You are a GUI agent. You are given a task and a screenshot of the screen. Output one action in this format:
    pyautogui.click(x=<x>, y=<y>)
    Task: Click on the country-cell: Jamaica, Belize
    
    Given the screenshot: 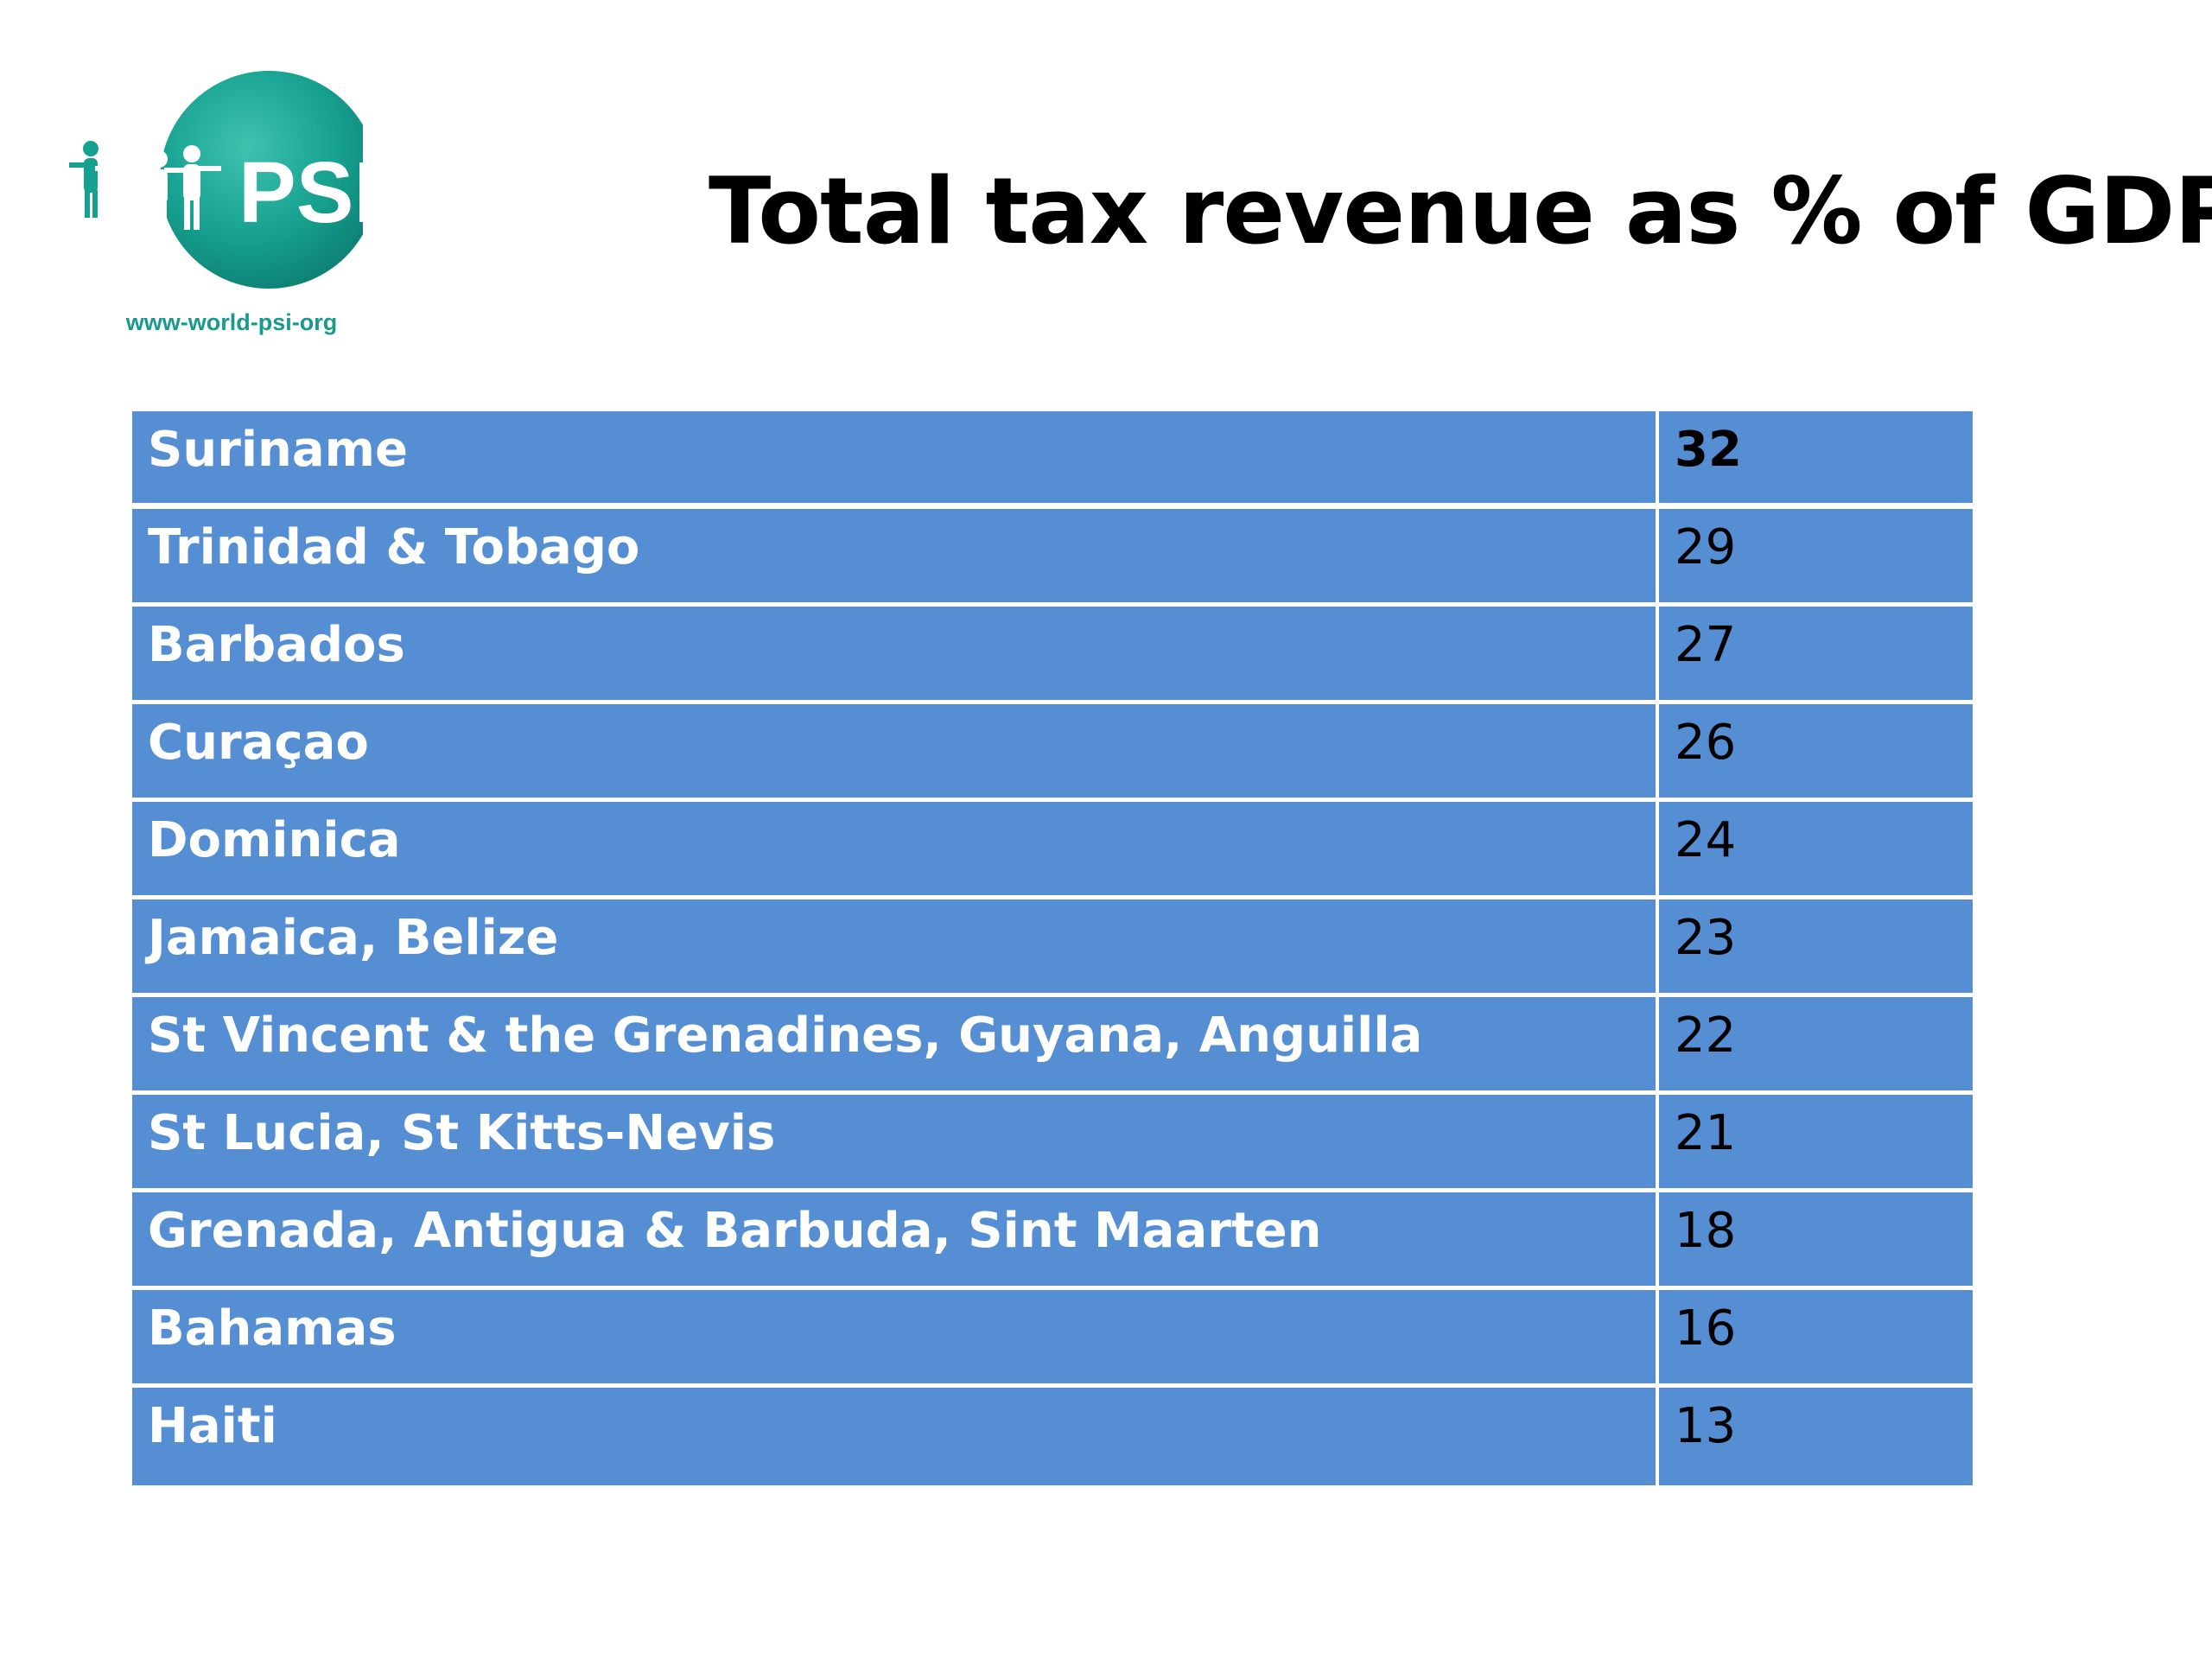 What is the action you would take?
    pyautogui.click(x=895, y=948)
    